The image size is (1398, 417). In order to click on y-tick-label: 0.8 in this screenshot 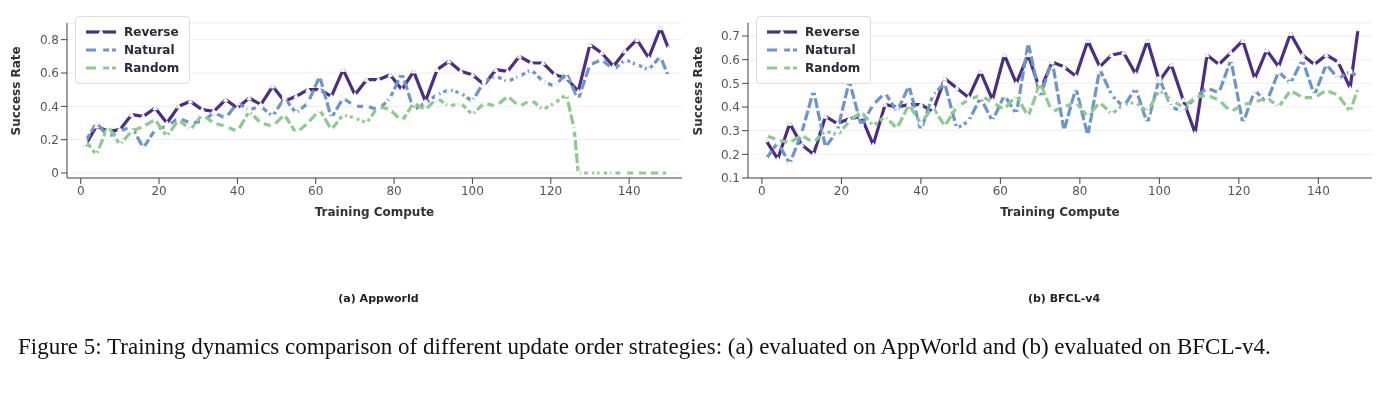, I will do `click(49, 39)`.